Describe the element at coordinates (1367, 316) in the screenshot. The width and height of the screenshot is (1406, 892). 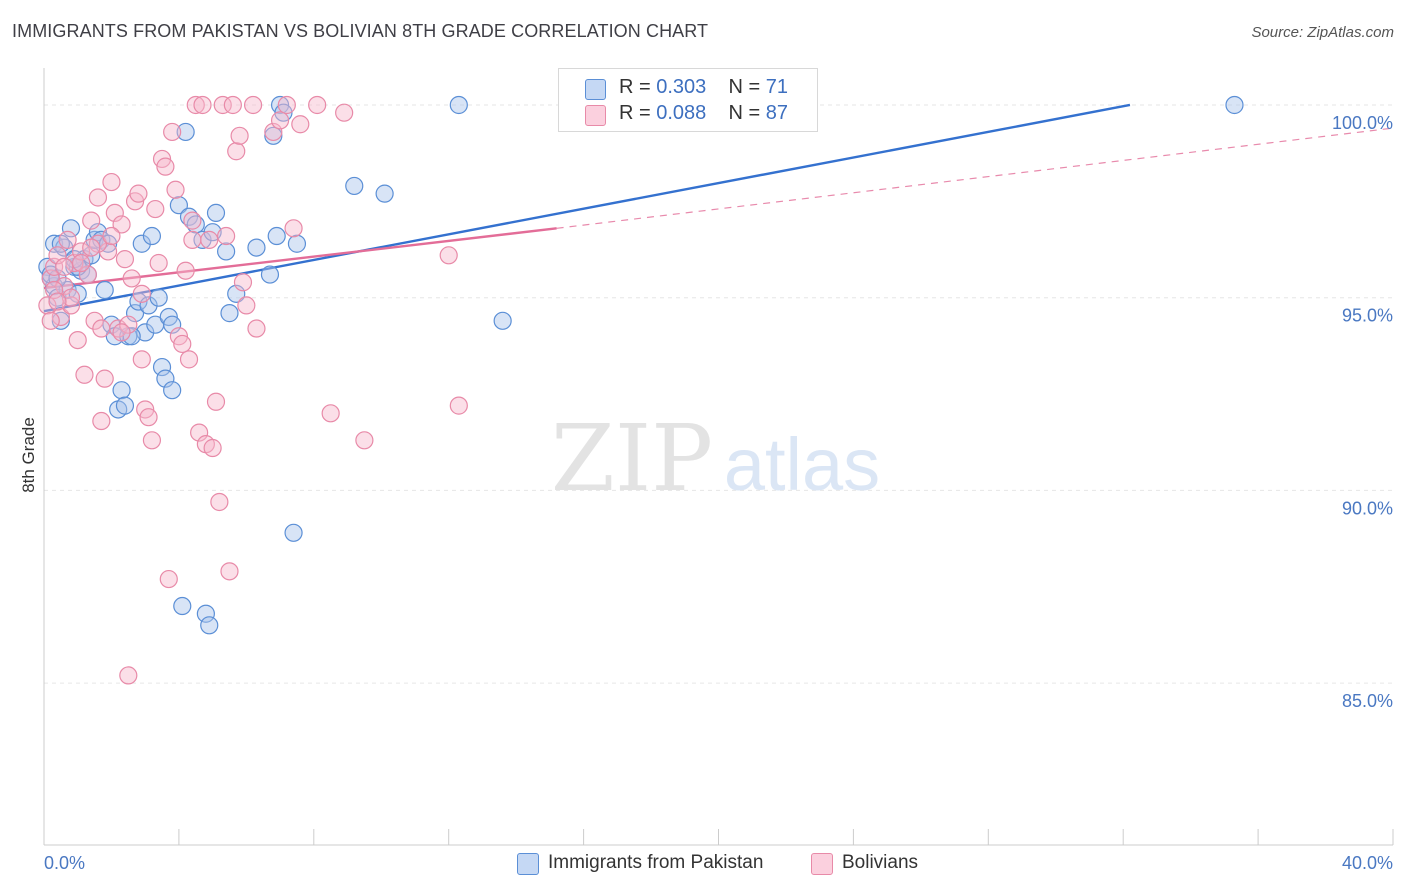
I see `y-tick-label: 95.0%` at that location.